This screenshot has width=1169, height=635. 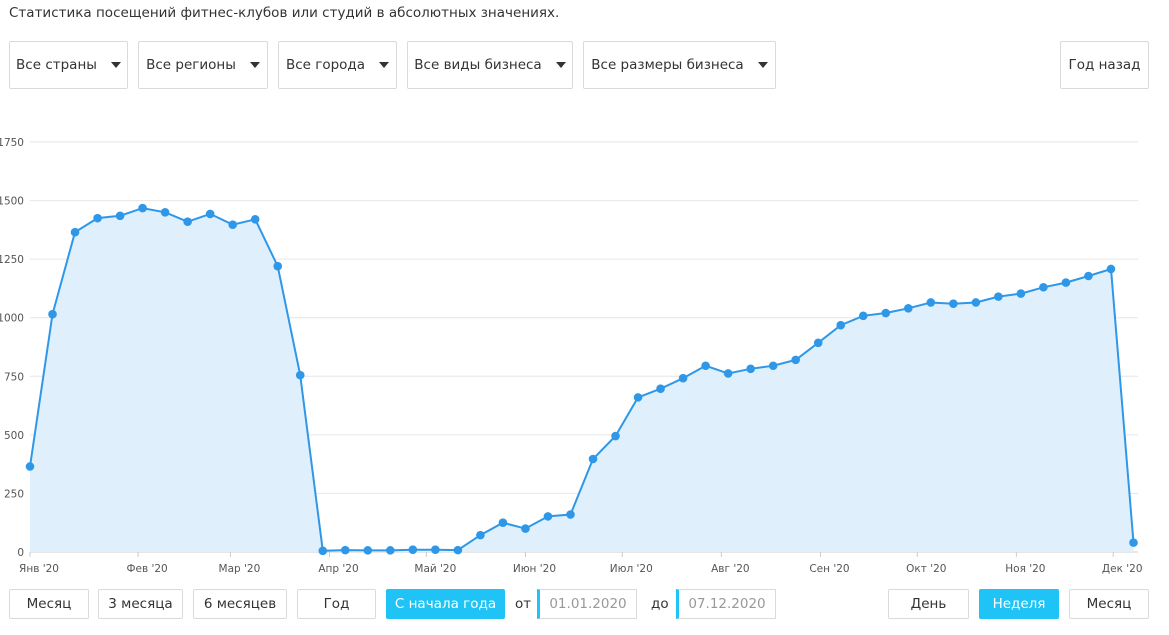 I want to click on range-6-months-button: 6 месяцев, so click(x=240, y=604).